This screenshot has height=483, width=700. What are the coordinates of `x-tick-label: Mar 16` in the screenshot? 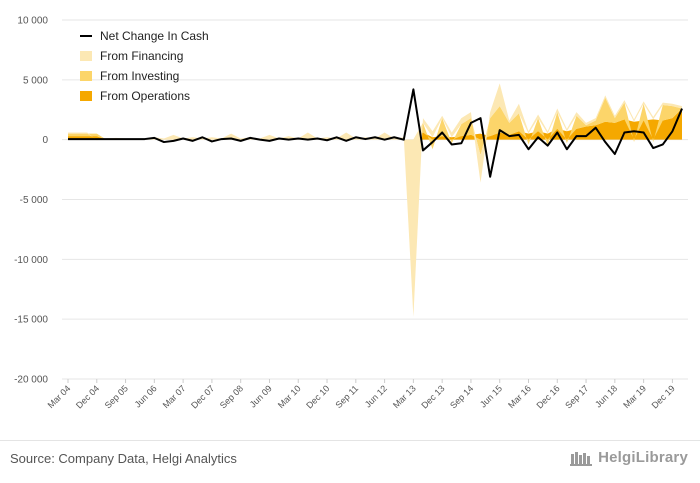 It's located at (519, 396).